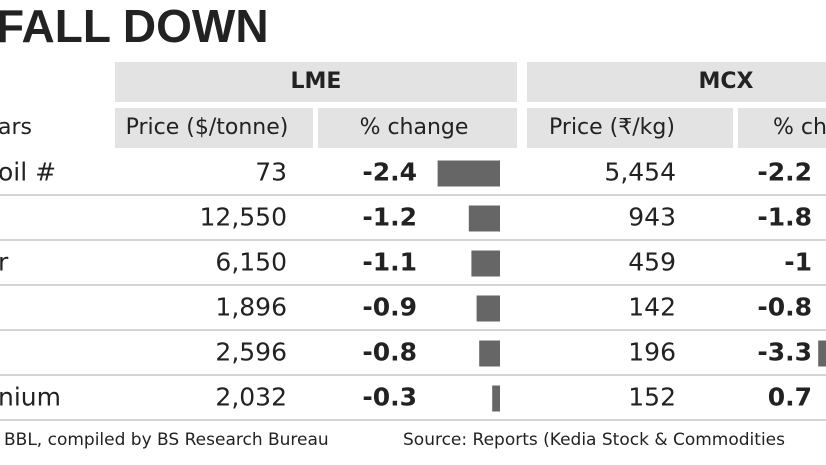 This screenshot has height=465, width=826. What do you see at coordinates (784, 352) in the screenshot?
I see `mcx-change: -3.3` at bounding box center [784, 352].